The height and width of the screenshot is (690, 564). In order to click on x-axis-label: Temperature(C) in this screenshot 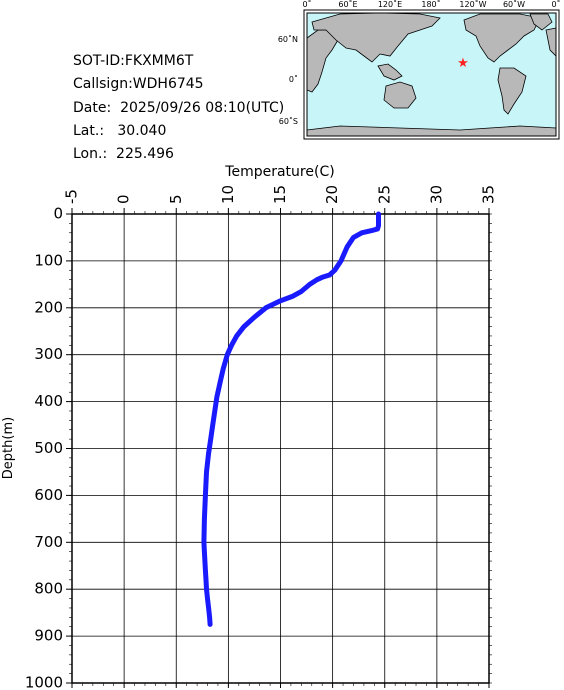, I will do `click(279, 172)`.